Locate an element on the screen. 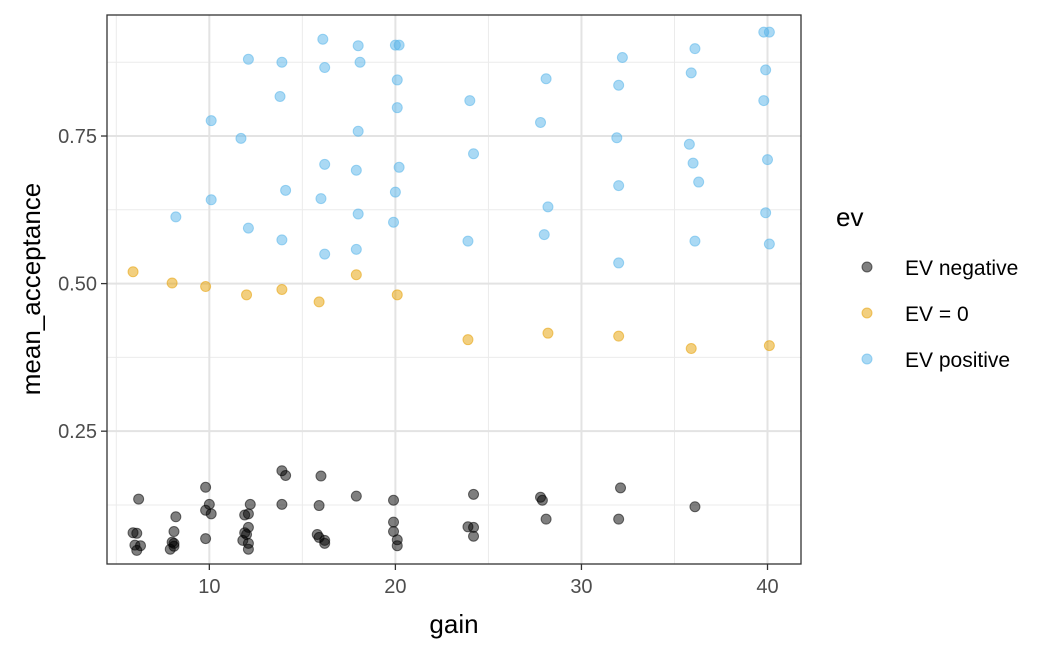  legend: ev EV negative EV = 0 EV positive is located at coordinates (927, 287).